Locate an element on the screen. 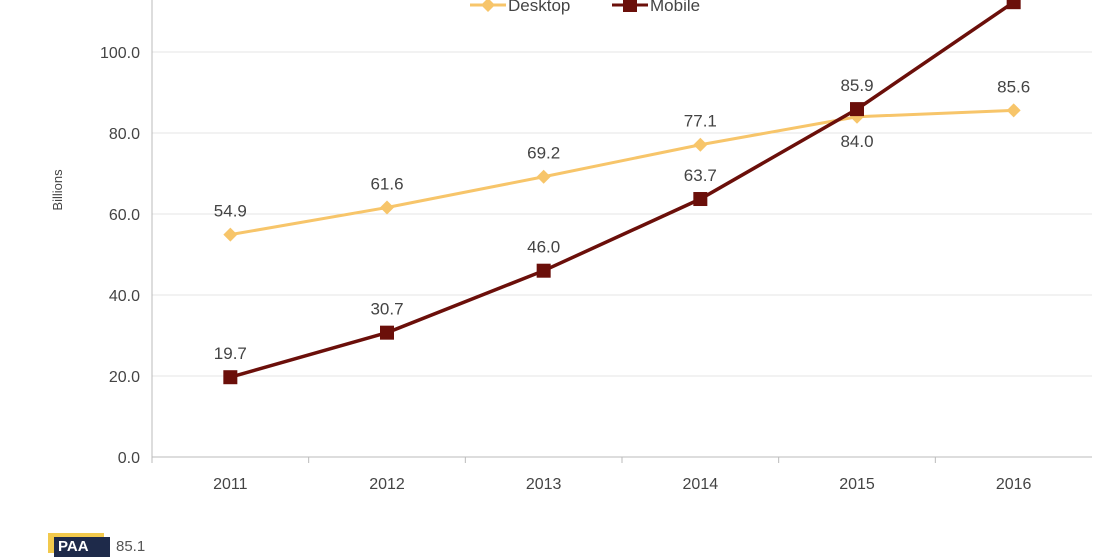  y-tick-label: 80.0 is located at coordinates (124, 134).